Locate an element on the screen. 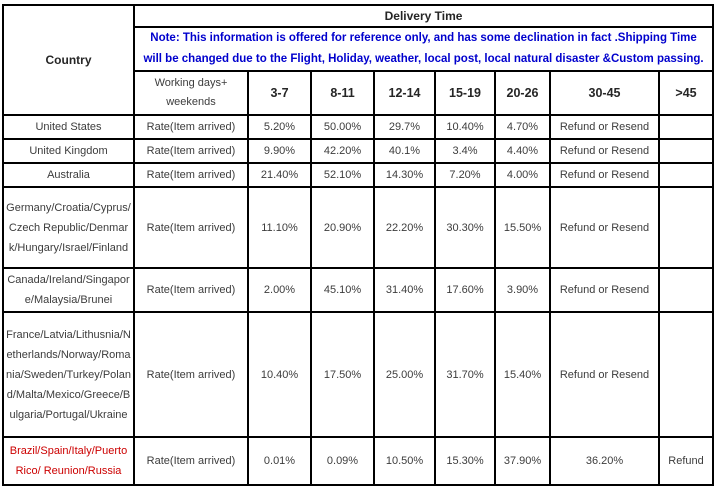 The height and width of the screenshot is (491, 714). day-range-header: 8-11 is located at coordinates (342, 93).